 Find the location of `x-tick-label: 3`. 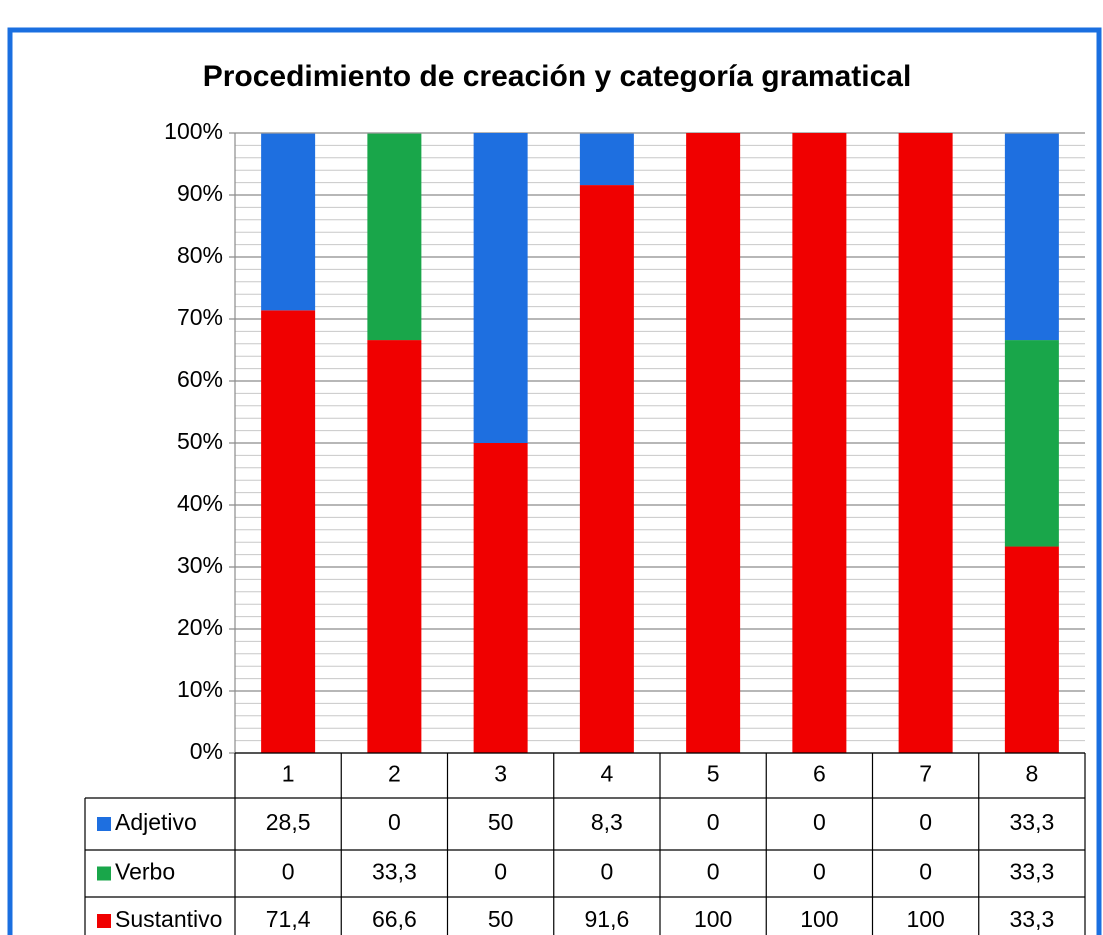

x-tick-label: 3 is located at coordinates (500, 774).